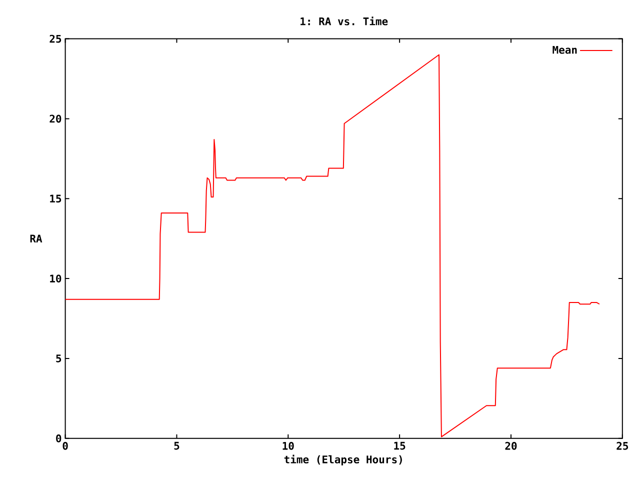  What do you see at coordinates (56, 278) in the screenshot?
I see `y-tick-label: 10` at bounding box center [56, 278].